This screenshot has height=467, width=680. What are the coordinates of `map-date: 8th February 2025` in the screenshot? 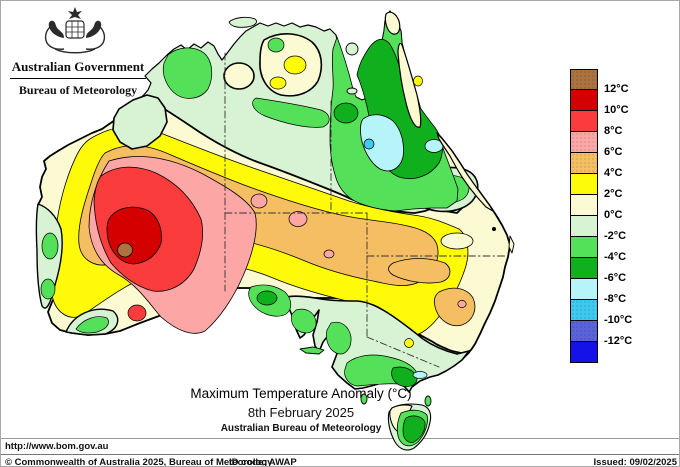 It's located at (301, 412).